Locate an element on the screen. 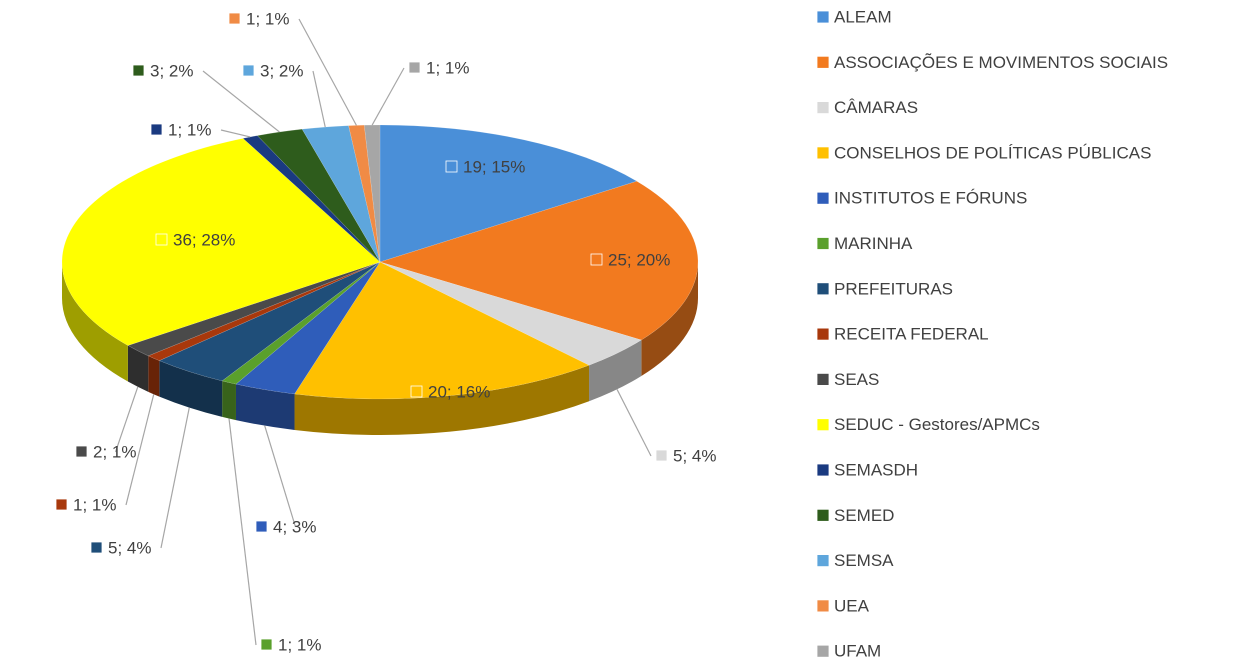  legend-label: CÂMARAS is located at coordinates (876, 107).